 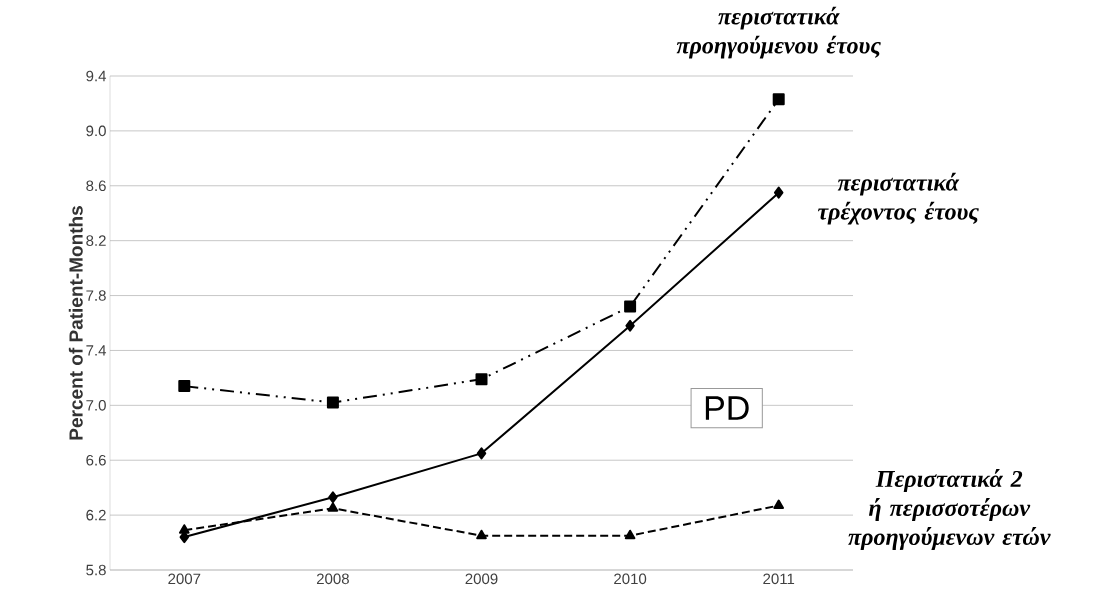 I want to click on x-tick-label: 2008, so click(x=332, y=579).